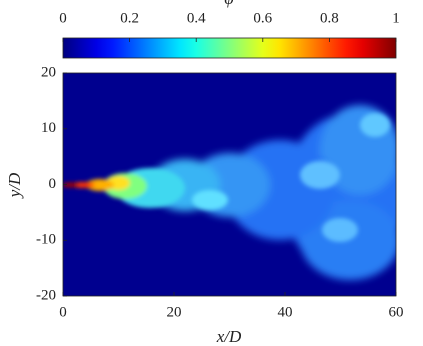 Image resolution: width=423 pixels, height=346 pixels. What do you see at coordinates (48, 128) in the screenshot?
I see `y-tick-label: 10` at bounding box center [48, 128].